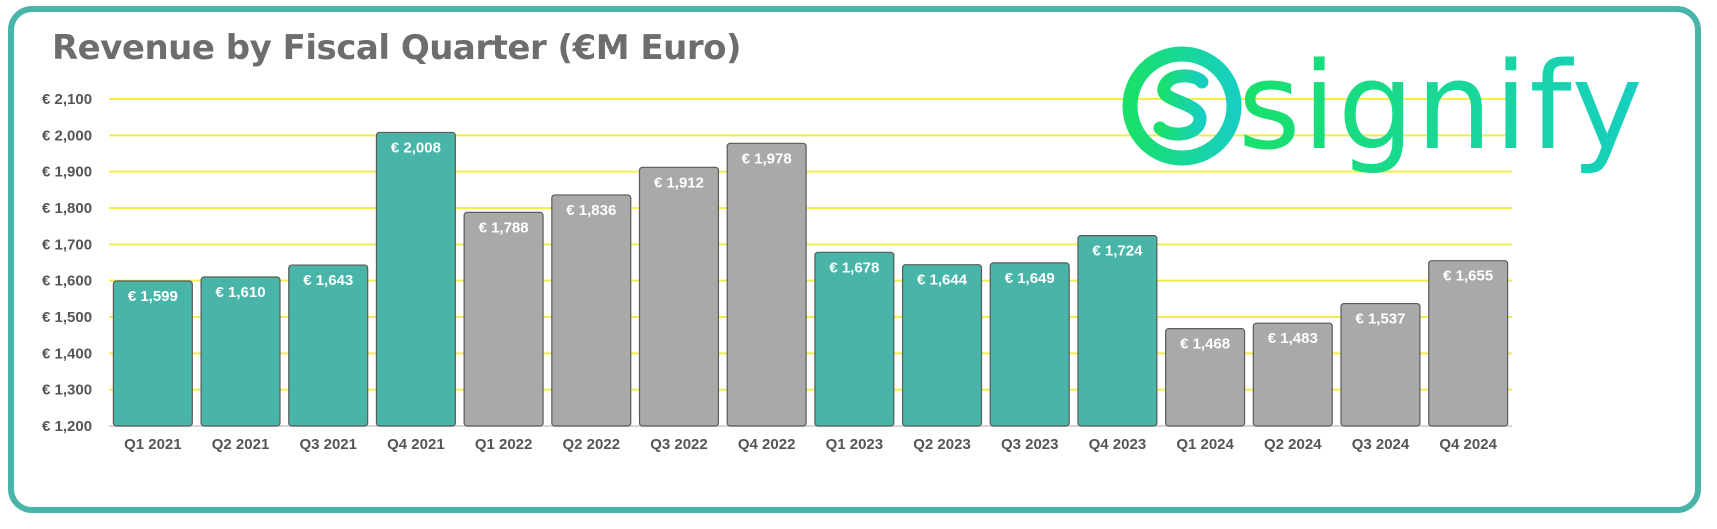 This screenshot has height=529, width=1717. What do you see at coordinates (153, 444) in the screenshot?
I see `x-tick-label: Q1 2021` at bounding box center [153, 444].